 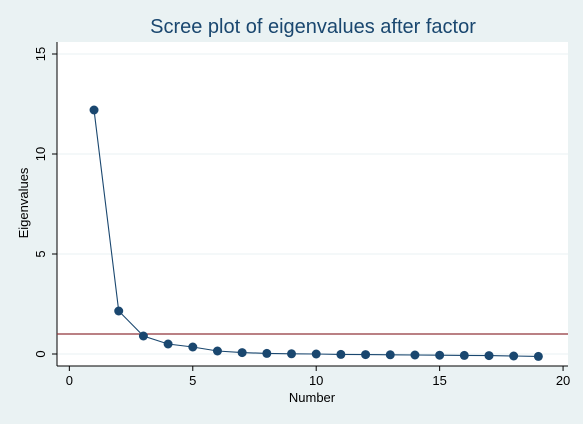 I want to click on x-tick-label-3: 15, so click(x=439, y=380).